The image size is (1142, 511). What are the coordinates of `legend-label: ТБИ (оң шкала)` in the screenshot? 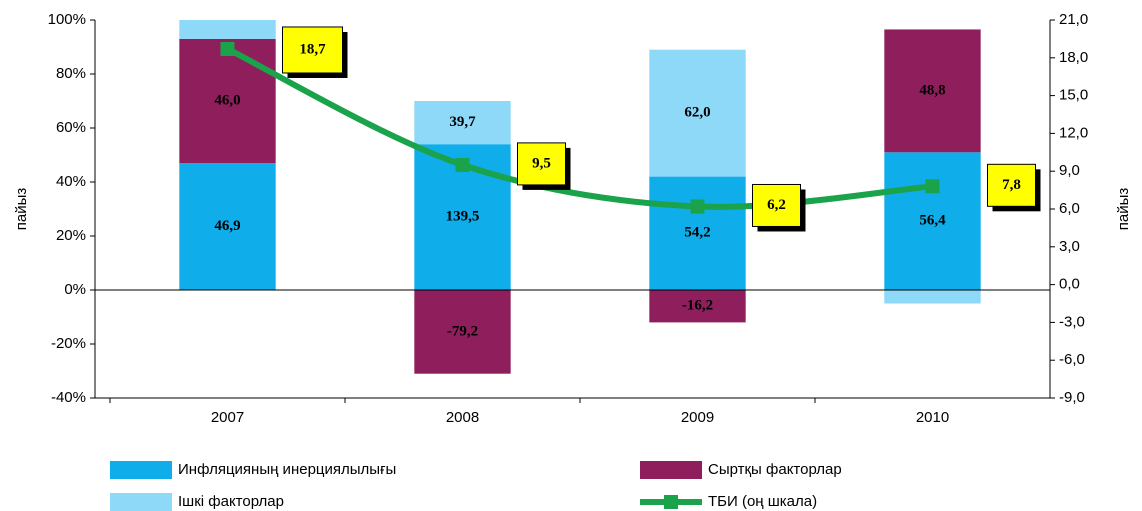 It's located at (762, 501).